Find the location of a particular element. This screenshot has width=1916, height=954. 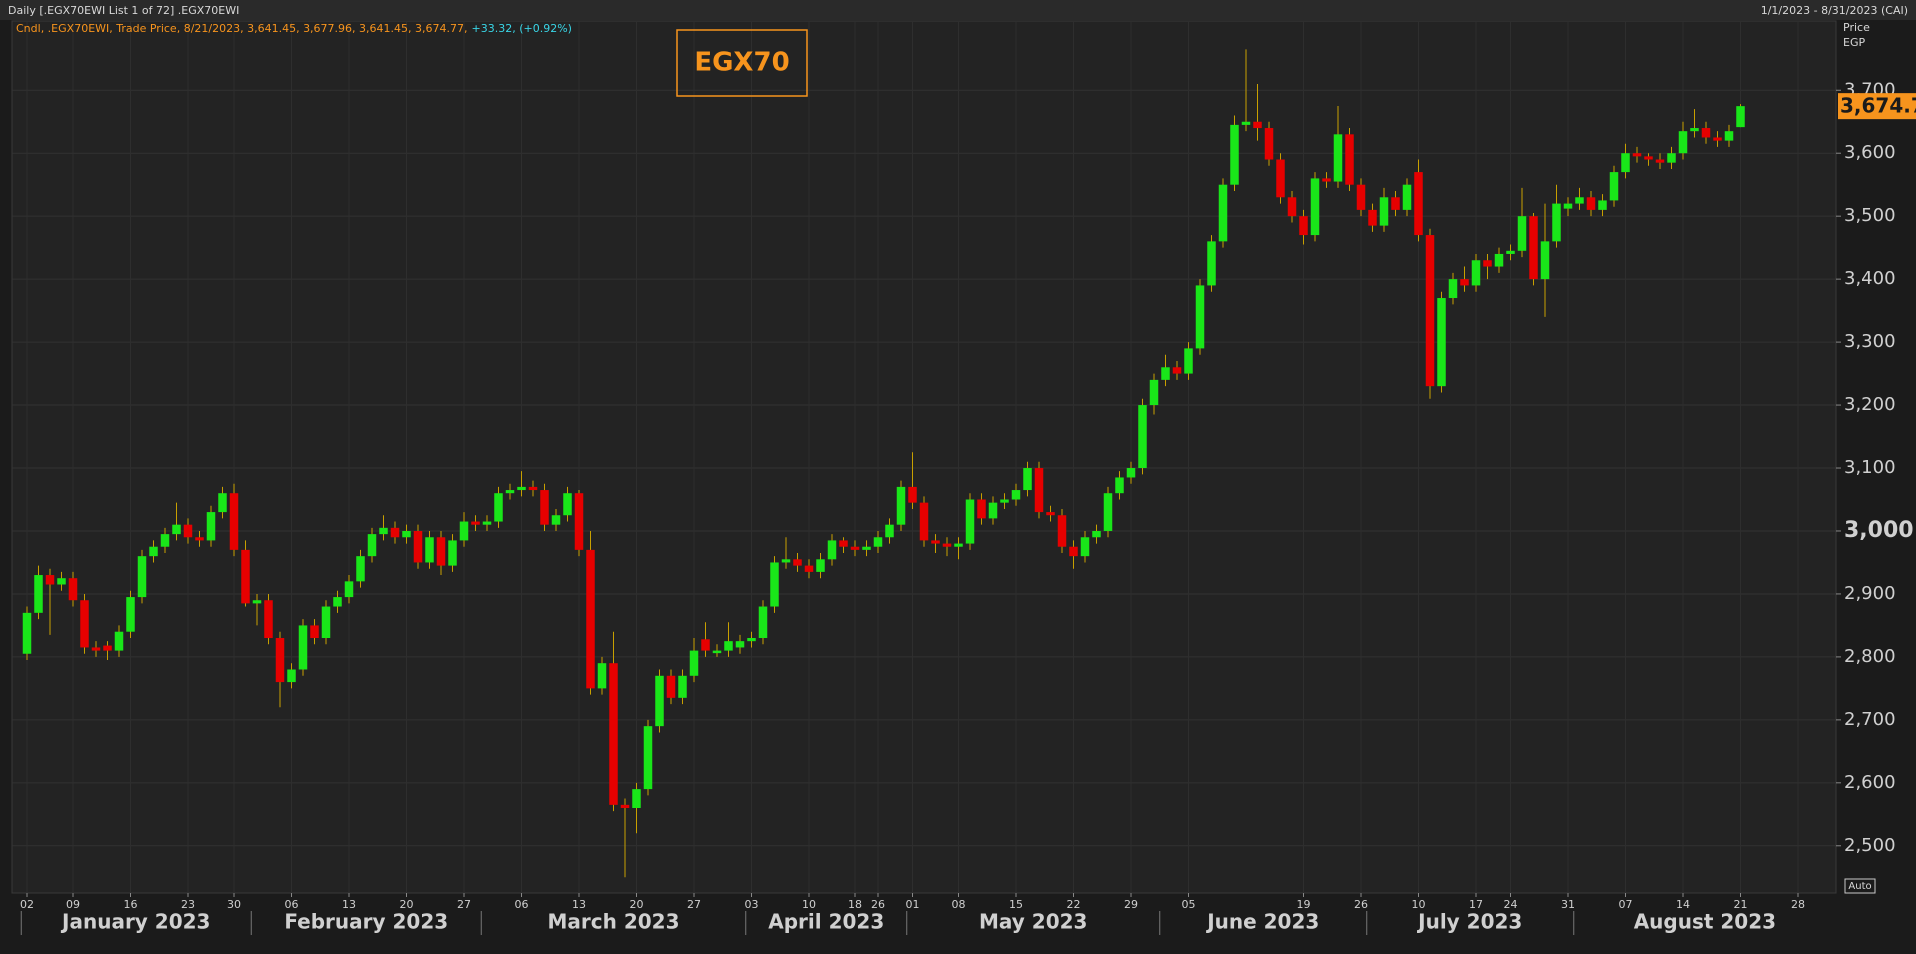

y-tick-label: 3,100 is located at coordinates (1870, 467).